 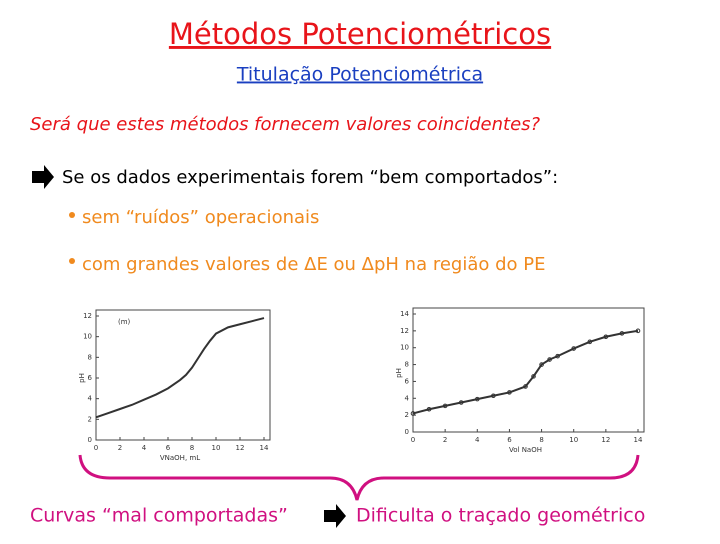 I want to click on brace, so click(x=359, y=477).